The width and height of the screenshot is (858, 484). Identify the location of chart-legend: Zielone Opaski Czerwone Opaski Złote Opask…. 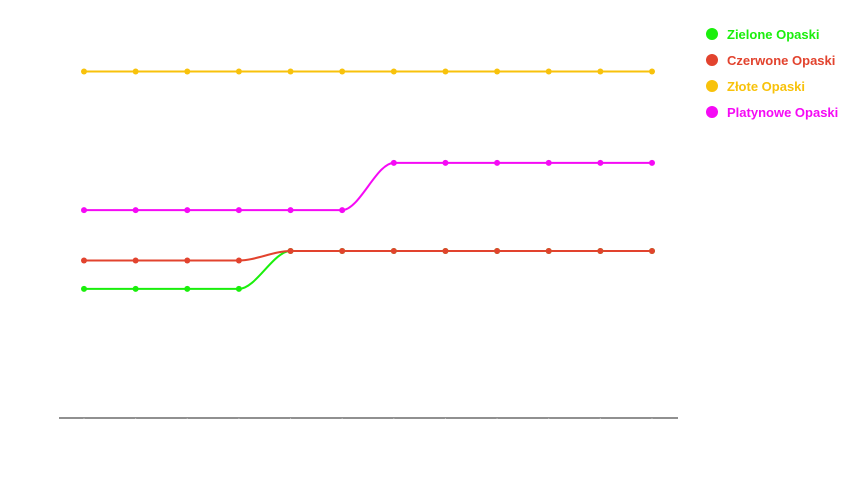
(772, 73).